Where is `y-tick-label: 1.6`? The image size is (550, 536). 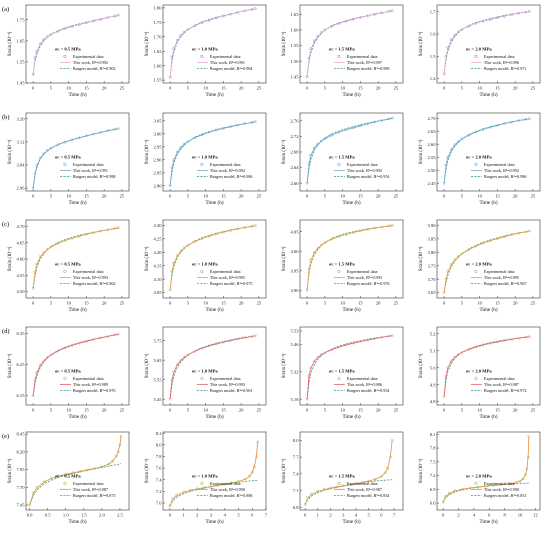
y-tick-label: 1.6 is located at coordinates (433, 34).